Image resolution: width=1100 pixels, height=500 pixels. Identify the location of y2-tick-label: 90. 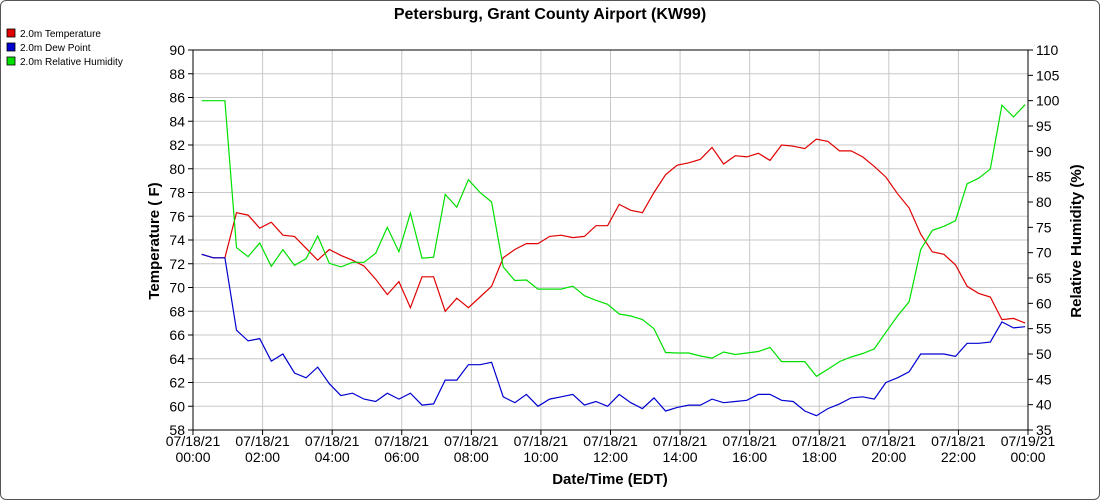
(1044, 151).